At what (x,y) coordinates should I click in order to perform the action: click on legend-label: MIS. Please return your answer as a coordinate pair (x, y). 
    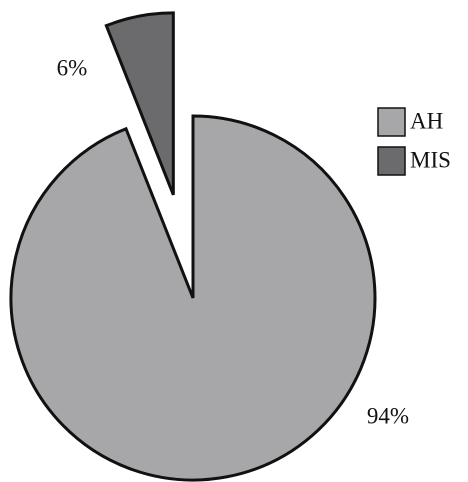
    Looking at the image, I should click on (430, 159).